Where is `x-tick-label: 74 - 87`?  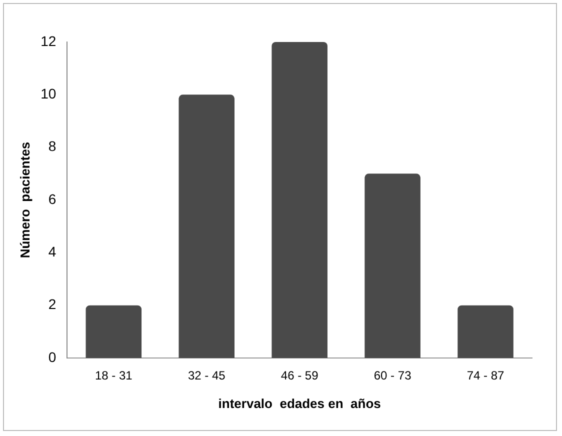 x-tick-label: 74 - 87 is located at coordinates (485, 375).